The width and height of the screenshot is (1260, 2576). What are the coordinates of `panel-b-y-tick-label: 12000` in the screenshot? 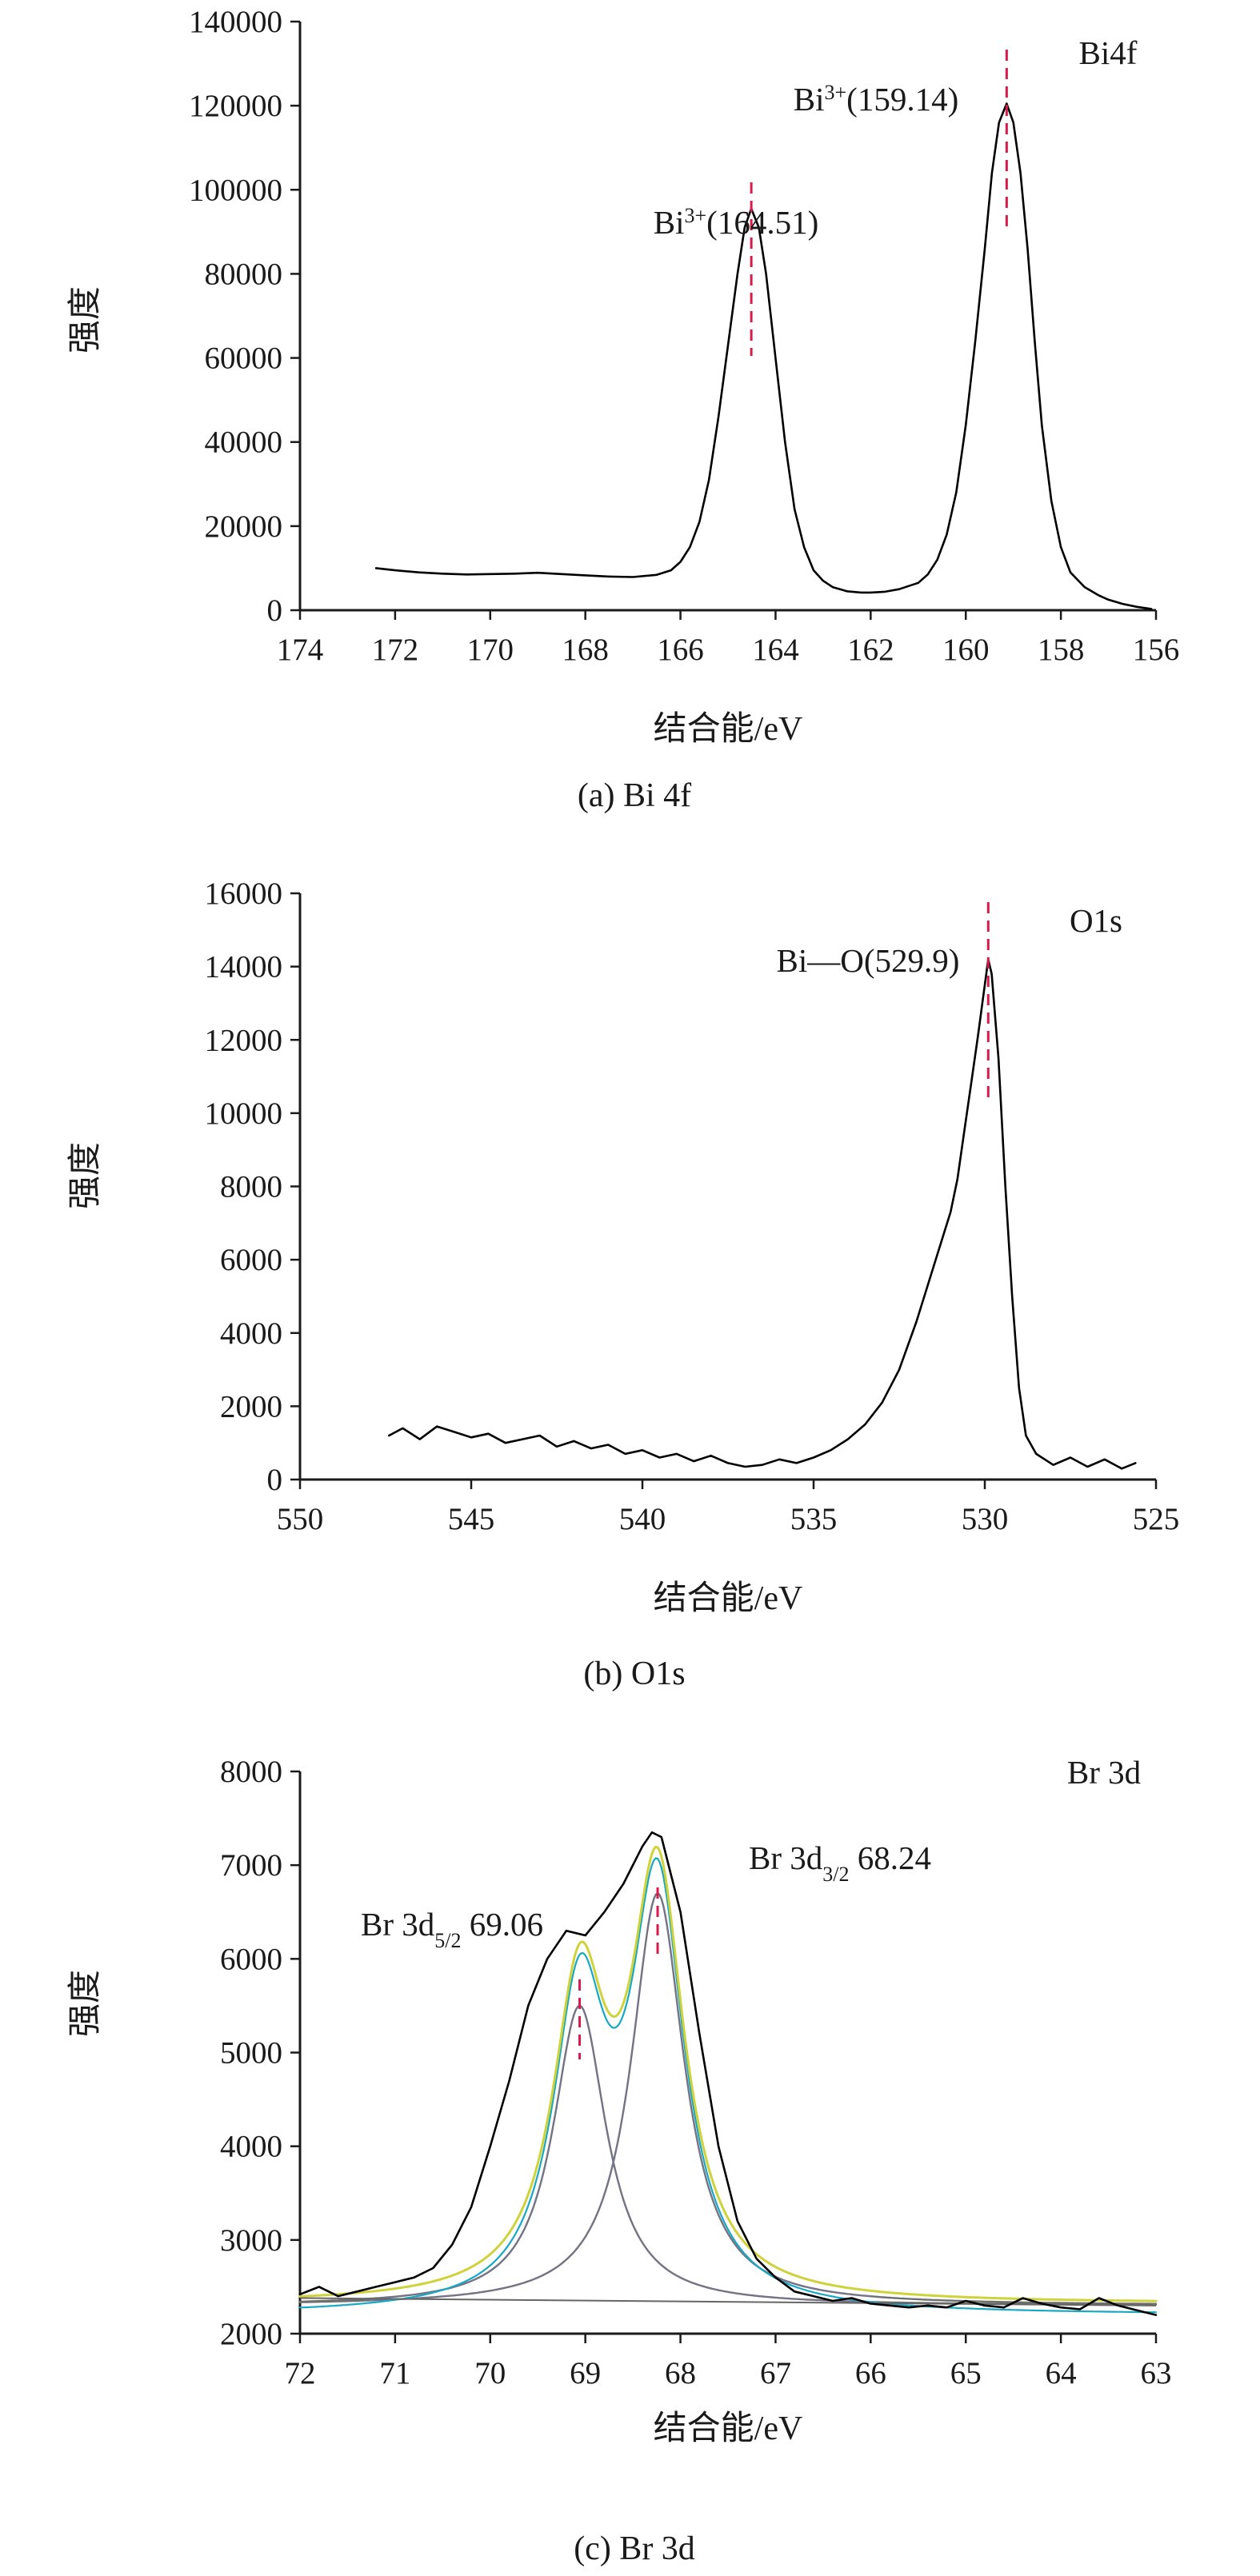 It's located at (244, 1040).